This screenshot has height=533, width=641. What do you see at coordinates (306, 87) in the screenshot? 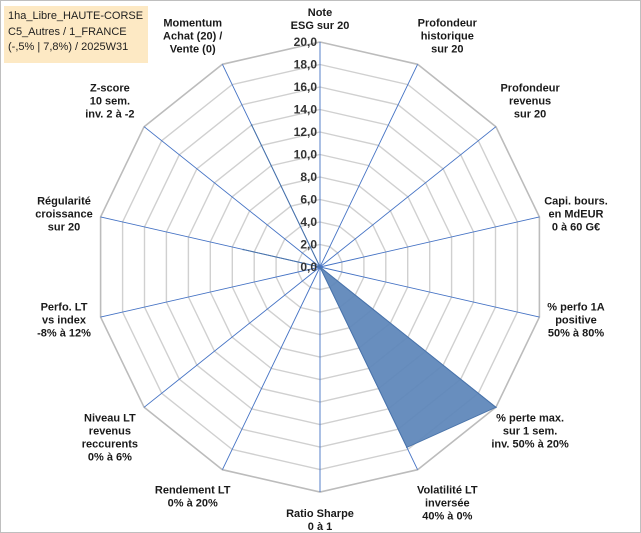
I see `tick-label: 16,0` at bounding box center [306, 87].